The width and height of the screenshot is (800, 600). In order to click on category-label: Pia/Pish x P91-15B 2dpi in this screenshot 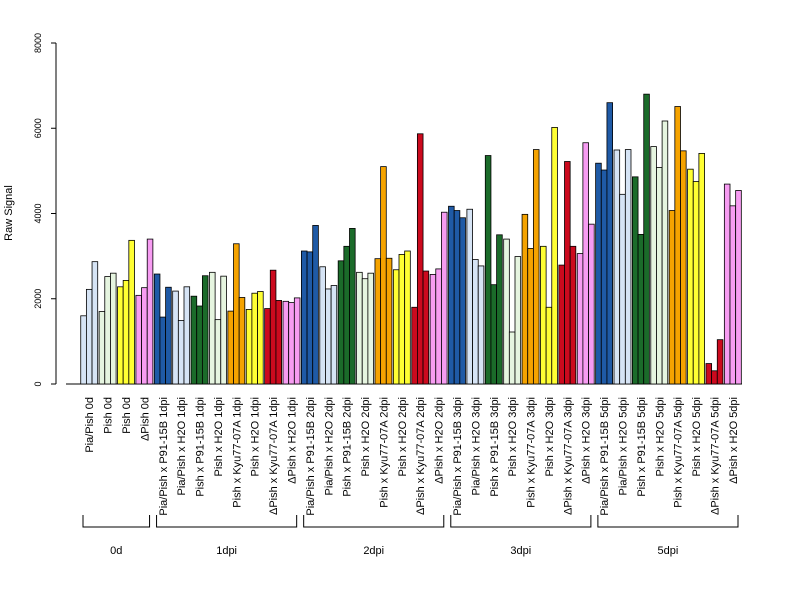, I will do `click(311, 456)`.